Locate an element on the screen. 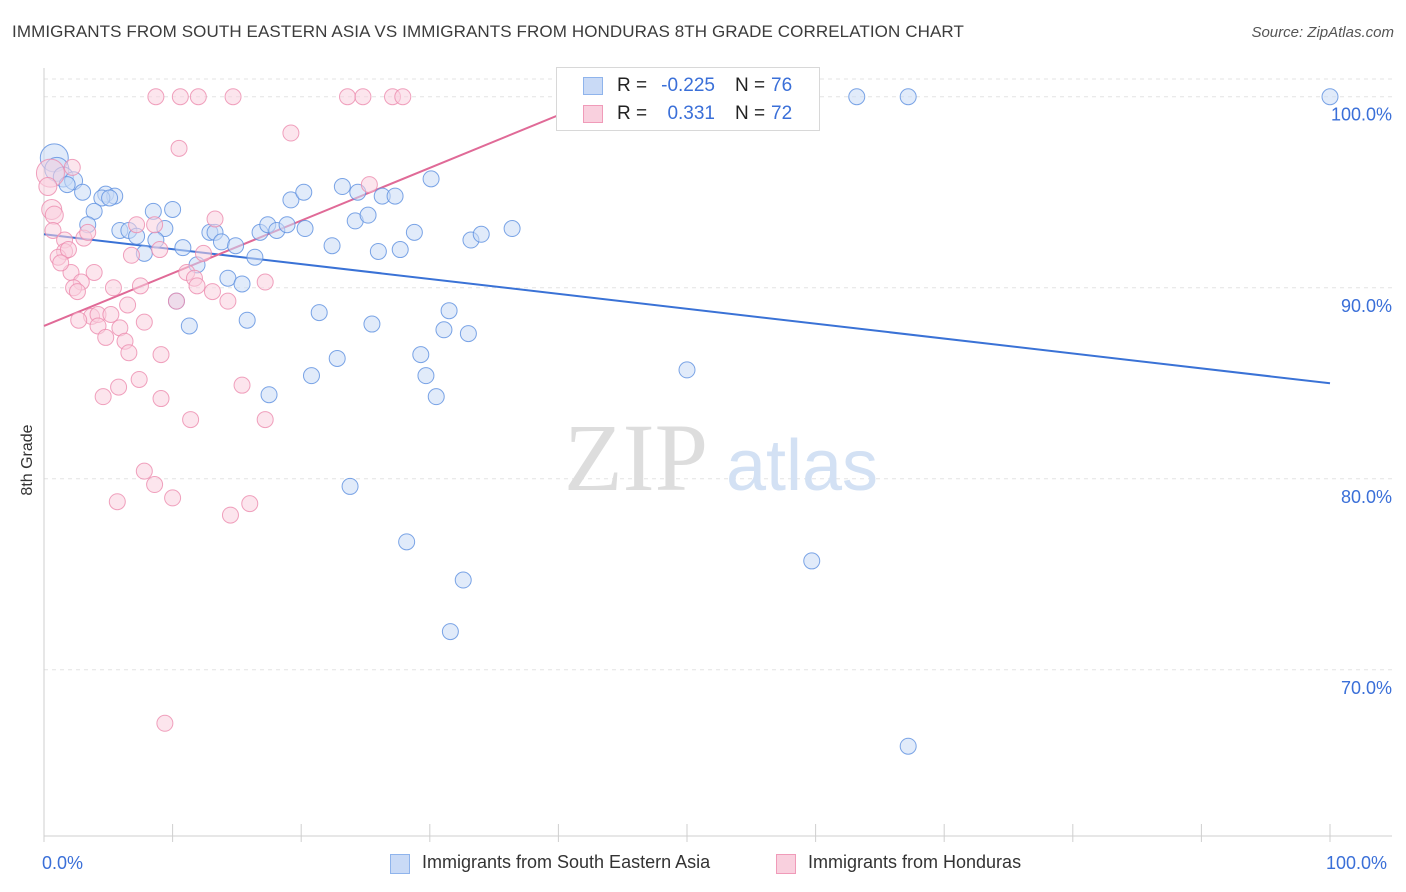  x-tick-max: 100.0% is located at coordinates (1357, 863).